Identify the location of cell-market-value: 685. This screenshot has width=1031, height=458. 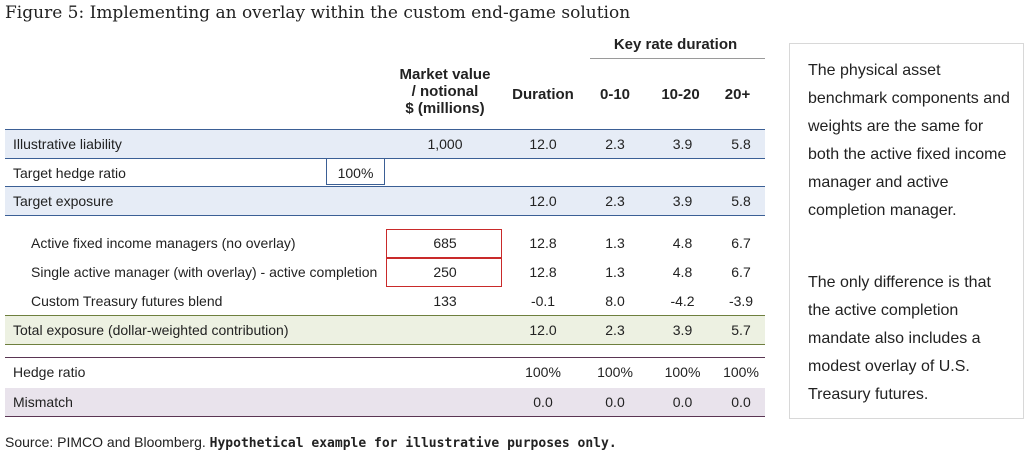
(445, 243).